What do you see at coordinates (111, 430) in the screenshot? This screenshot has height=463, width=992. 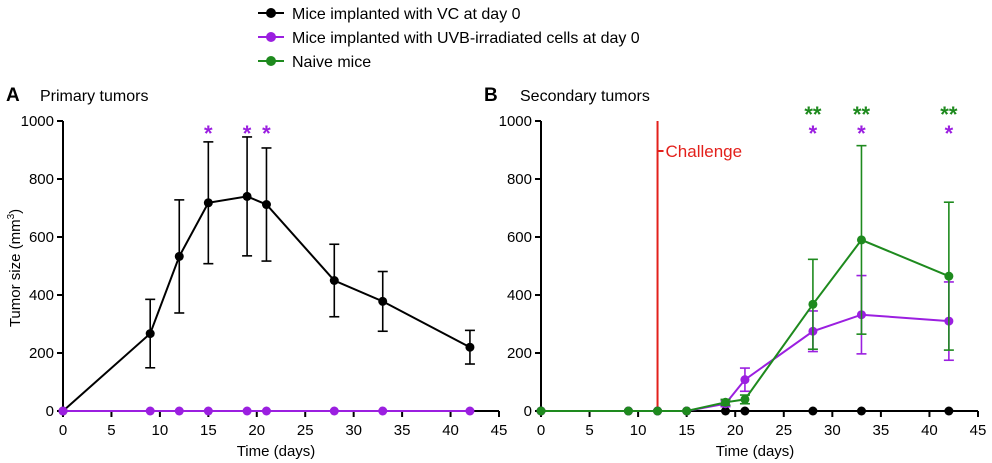 I see `panel-a-x-tick-label: 5` at bounding box center [111, 430].